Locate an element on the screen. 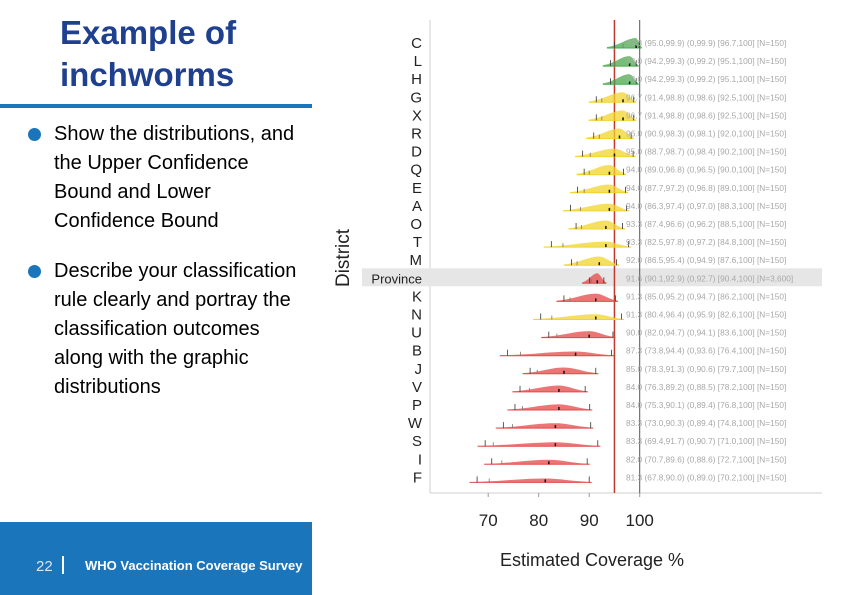  district-label: Province is located at coordinates (396, 278).